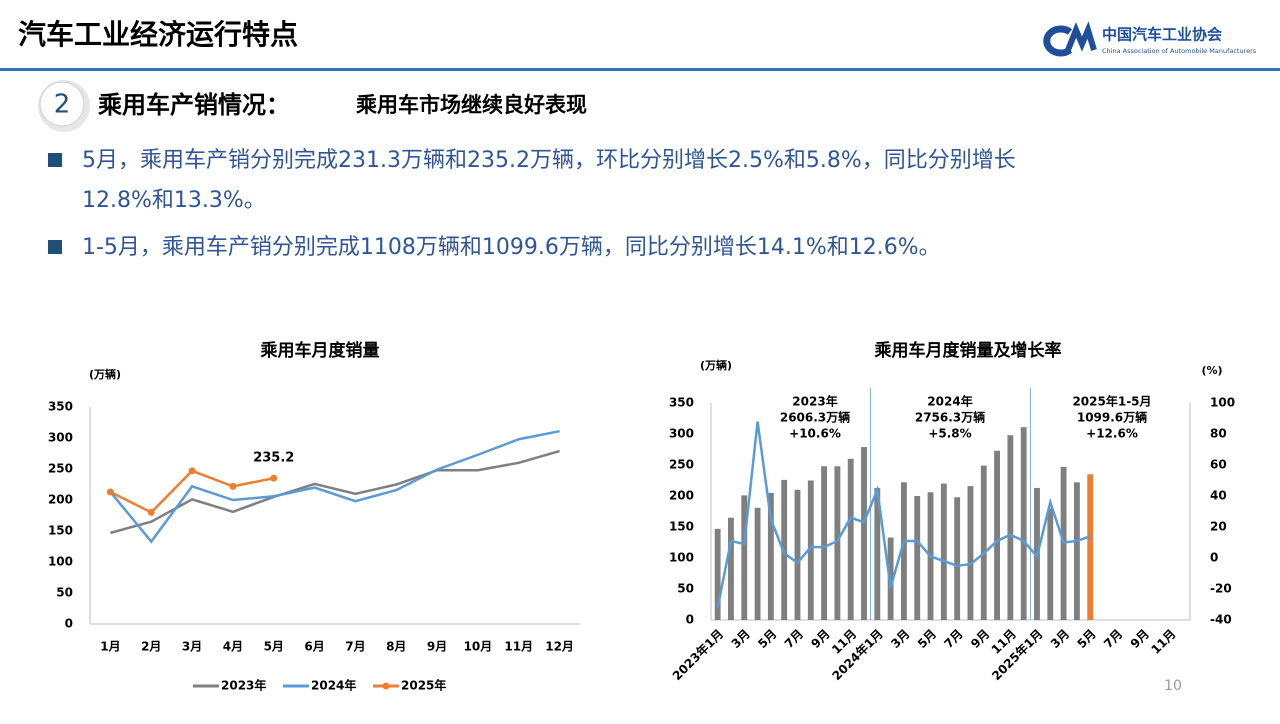 This screenshot has height=724, width=1280. Describe the element at coordinates (1218, 496) in the screenshot. I see `y2-tick-label: 40` at that location.